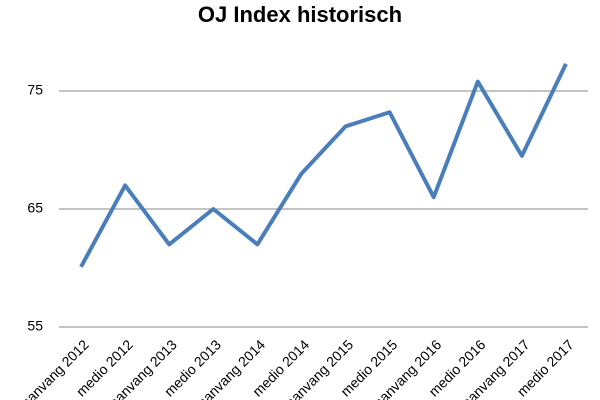 This screenshot has width=600, height=400. What do you see at coordinates (300, 14) in the screenshot?
I see `chart-title: OJ Index historisch` at bounding box center [300, 14].